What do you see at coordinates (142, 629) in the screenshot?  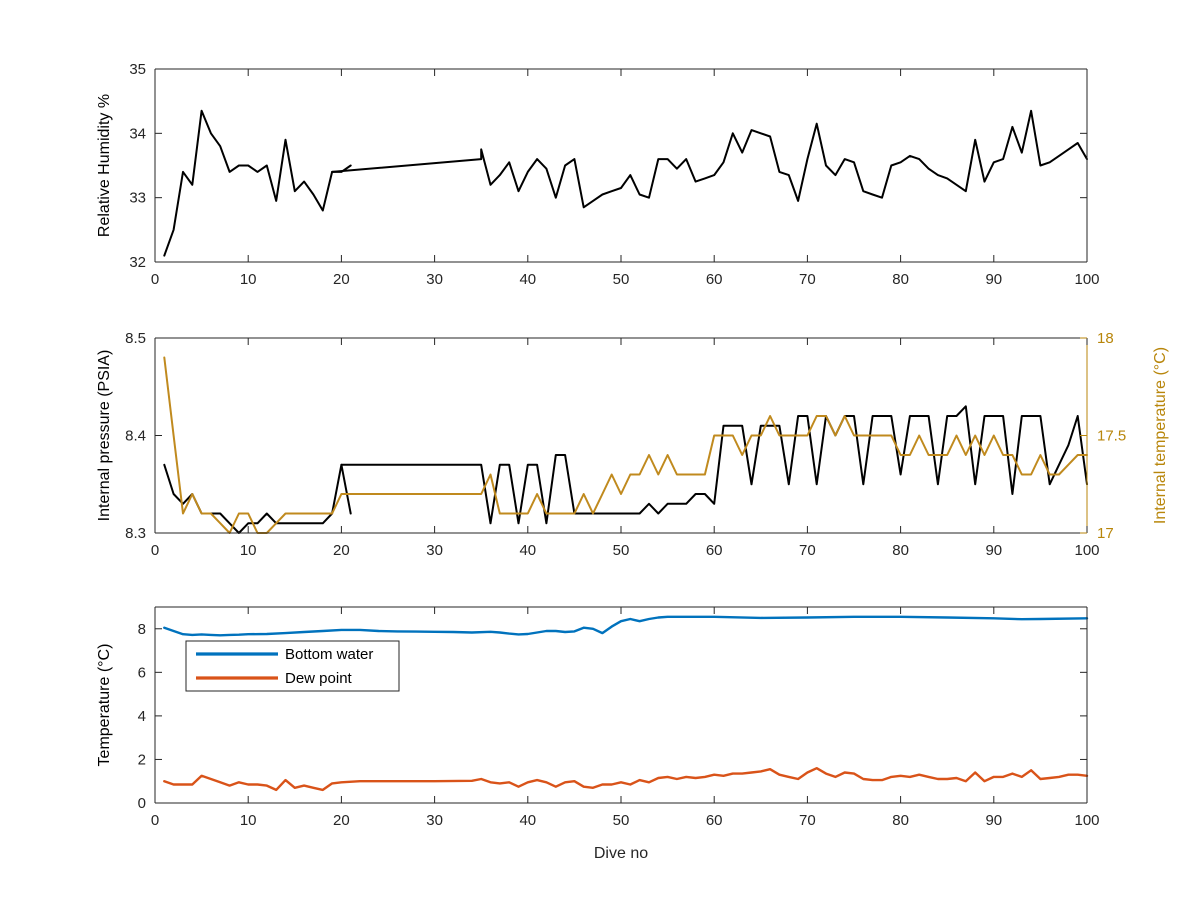 I see `y-tick-label: 8` at bounding box center [142, 629].